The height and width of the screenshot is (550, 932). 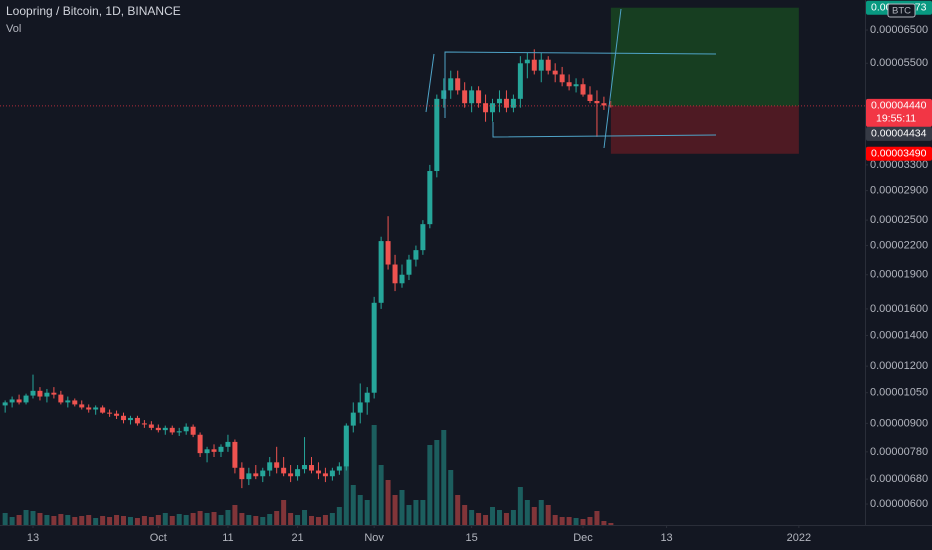 What do you see at coordinates (899, 275) in the screenshot?
I see `y-tick-label: 0.00001900` at bounding box center [899, 275].